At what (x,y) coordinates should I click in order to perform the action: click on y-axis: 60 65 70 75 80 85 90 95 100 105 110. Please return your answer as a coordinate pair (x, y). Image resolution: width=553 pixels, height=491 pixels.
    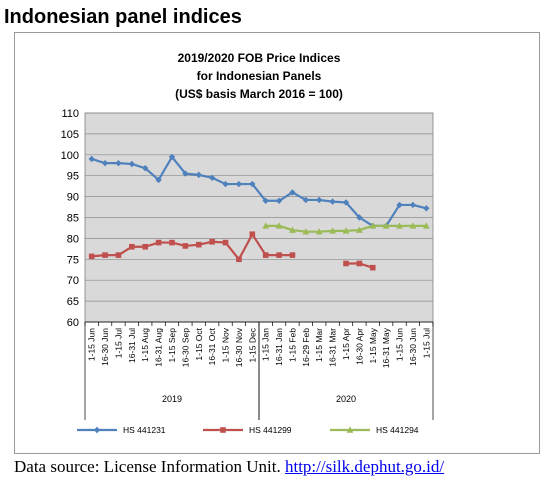
    Looking at the image, I should click on (70, 218).